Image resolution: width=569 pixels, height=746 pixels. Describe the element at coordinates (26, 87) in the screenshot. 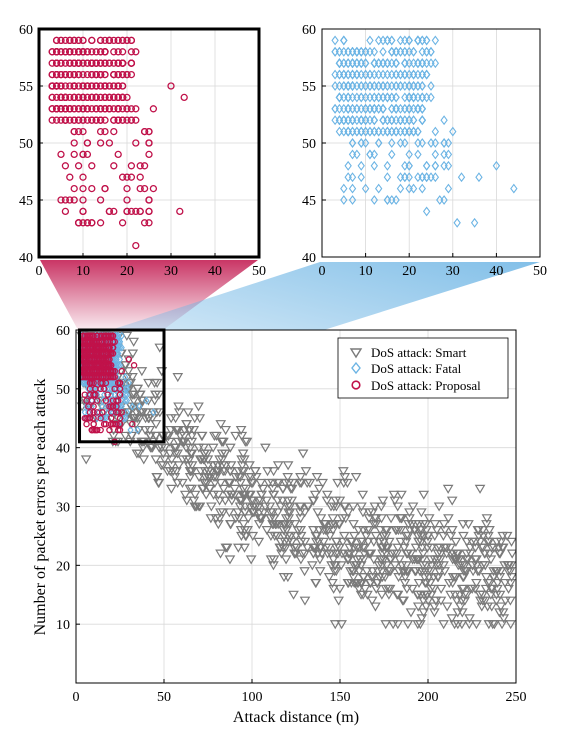

I see `inset-proposal-ytick-label: 55` at that location.